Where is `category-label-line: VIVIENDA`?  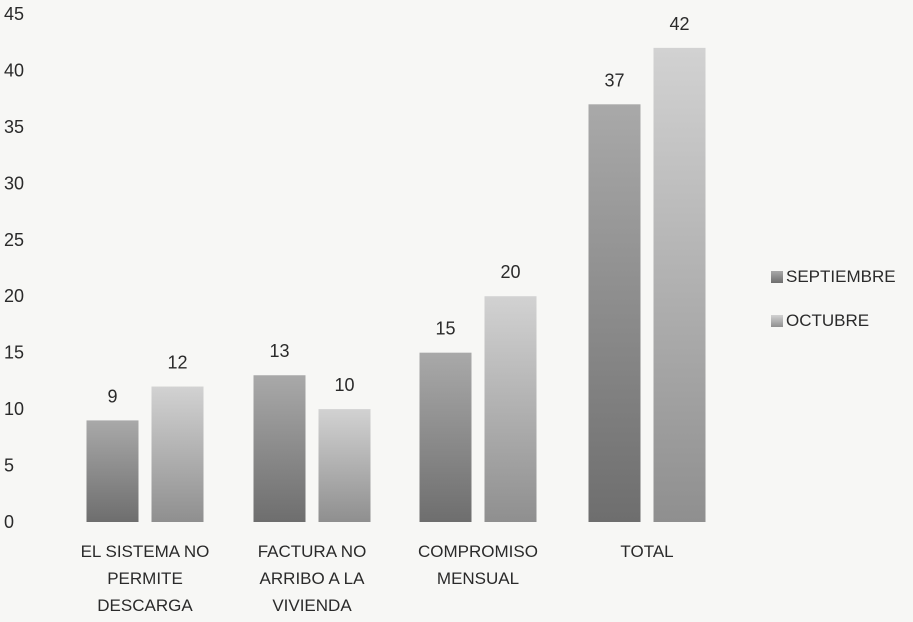
category-label-line: VIVIENDA is located at coordinates (312, 605).